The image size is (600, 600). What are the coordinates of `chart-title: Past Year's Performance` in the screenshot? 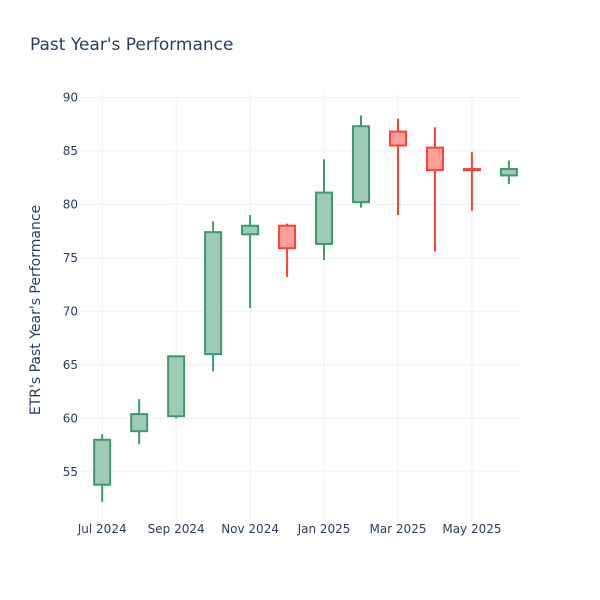 It's located at (132, 45).